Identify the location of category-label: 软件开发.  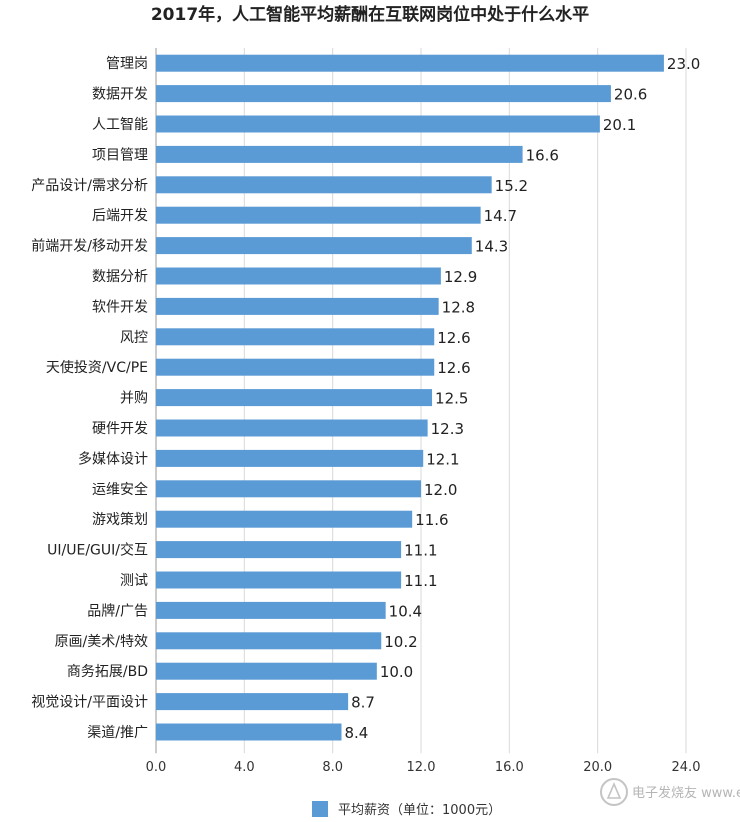
(120, 307).